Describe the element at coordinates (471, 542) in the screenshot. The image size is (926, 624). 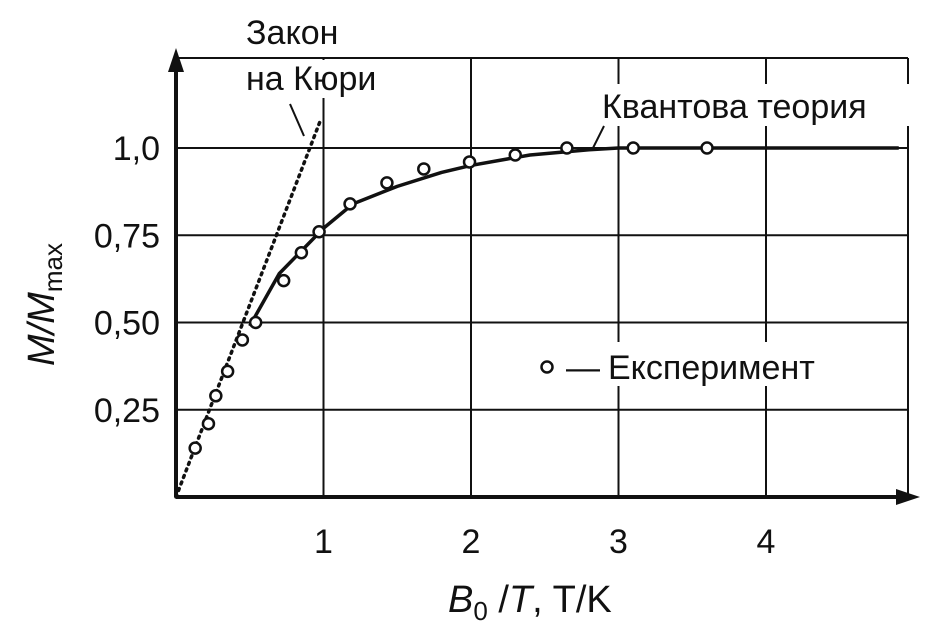
I see `x-tick-label: 2` at that location.